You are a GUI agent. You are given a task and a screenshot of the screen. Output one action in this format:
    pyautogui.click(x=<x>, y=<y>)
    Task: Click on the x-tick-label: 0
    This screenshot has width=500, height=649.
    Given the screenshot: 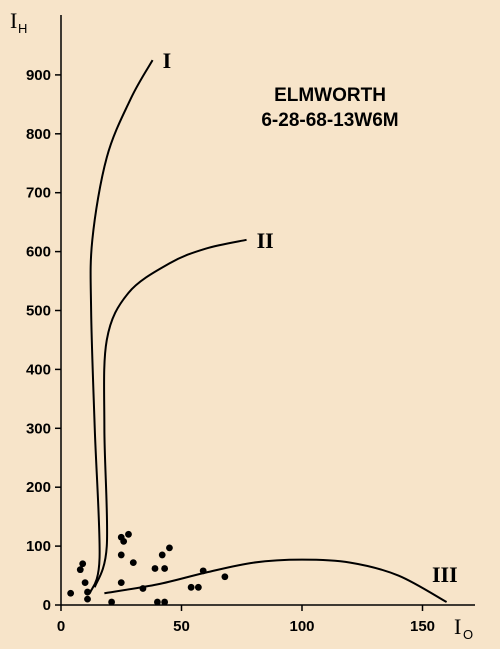 What is the action you would take?
    pyautogui.click(x=61, y=626)
    